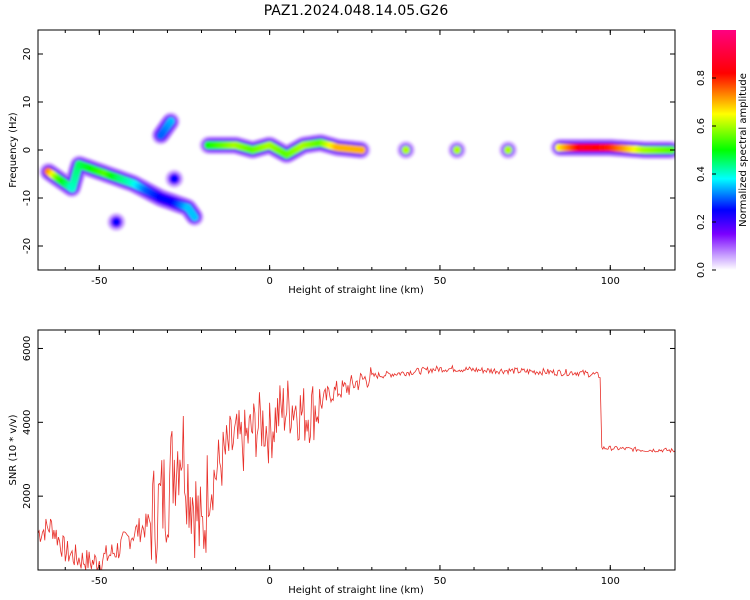 This screenshot has height=600, width=750. What do you see at coordinates (13, 150) in the screenshot?
I see `spectrogram-y-axis-label: Frequency (Hz)` at bounding box center [13, 150].